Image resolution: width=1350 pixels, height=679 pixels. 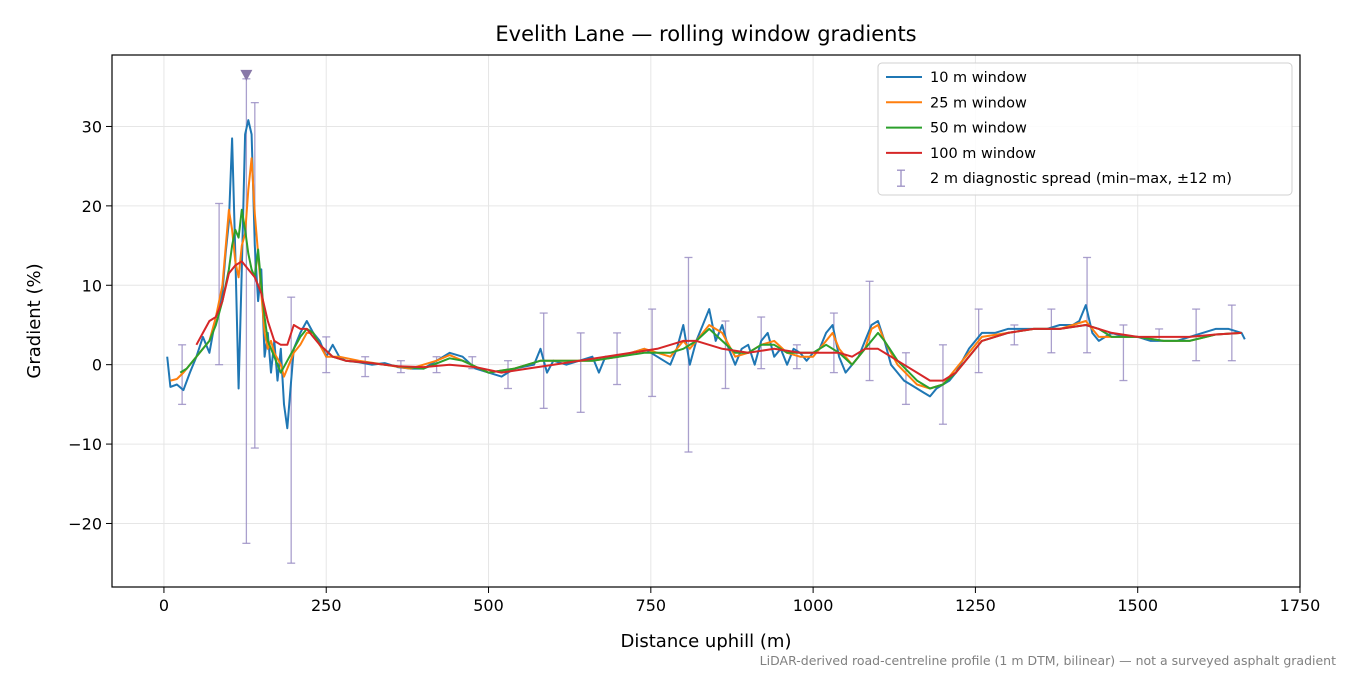 I want to click on y-axis-label: Gradient (%), so click(x=34, y=320).